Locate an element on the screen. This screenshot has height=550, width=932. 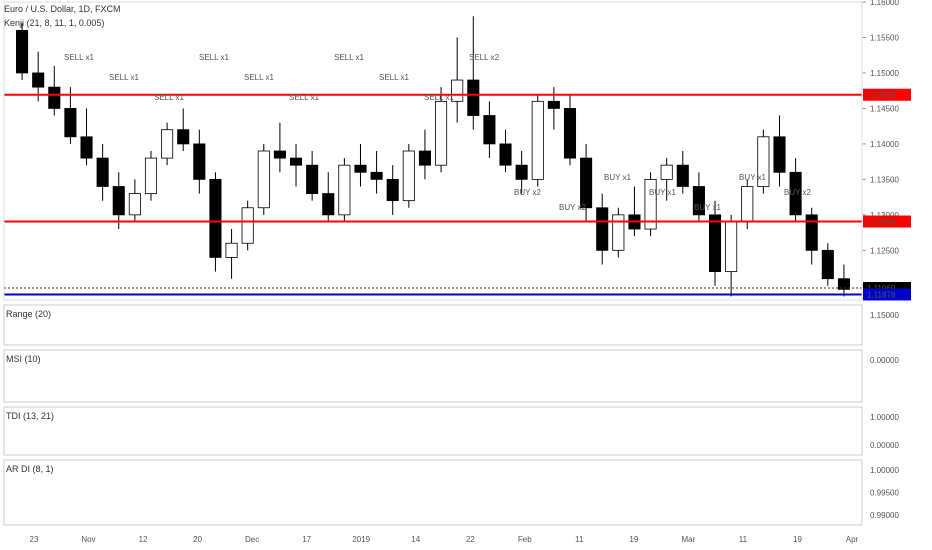
time-tick-label: Feb is located at coordinates (525, 539).